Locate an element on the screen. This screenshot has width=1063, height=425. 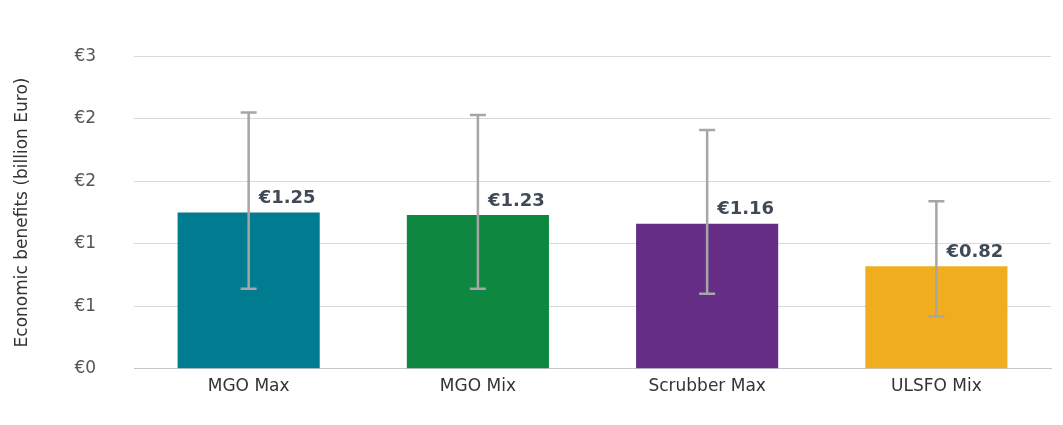
data-label: €1.23 is located at coordinates (515, 199).